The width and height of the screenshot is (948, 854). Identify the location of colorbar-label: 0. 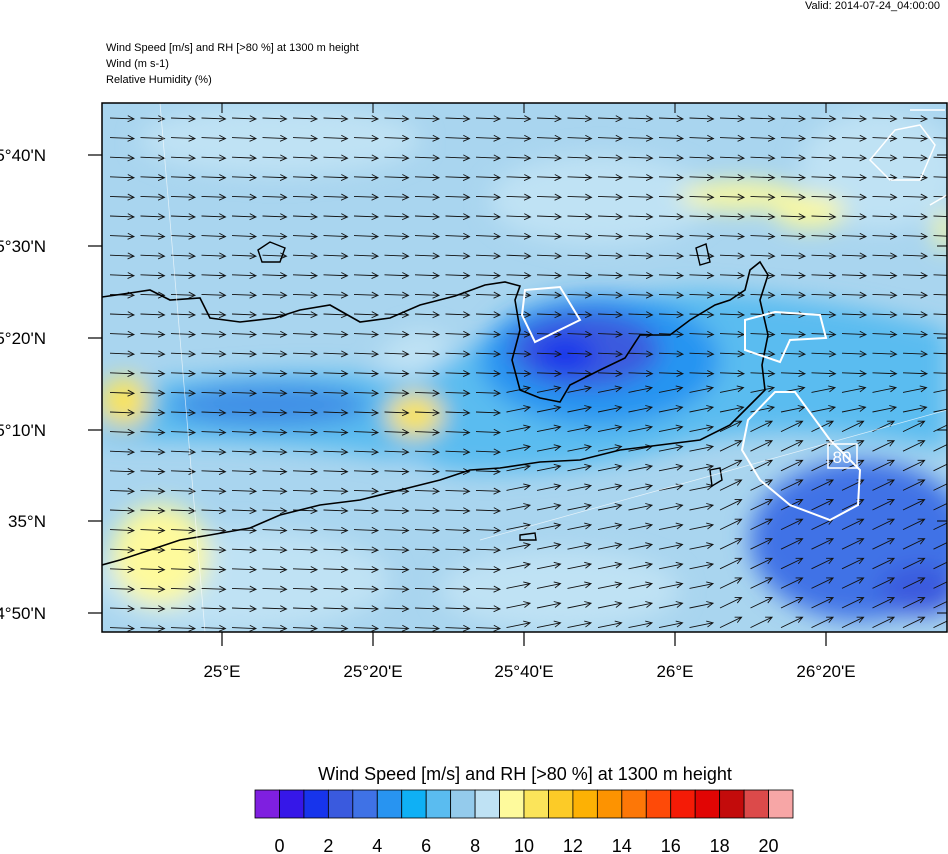
(279, 845).